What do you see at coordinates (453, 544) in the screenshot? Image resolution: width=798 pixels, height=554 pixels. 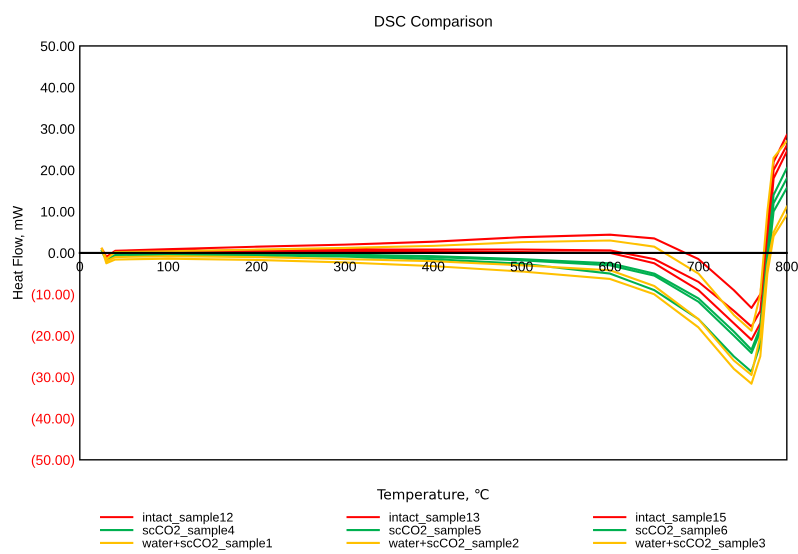 I see `legend-label: water+scCO2_sample2` at bounding box center [453, 544].